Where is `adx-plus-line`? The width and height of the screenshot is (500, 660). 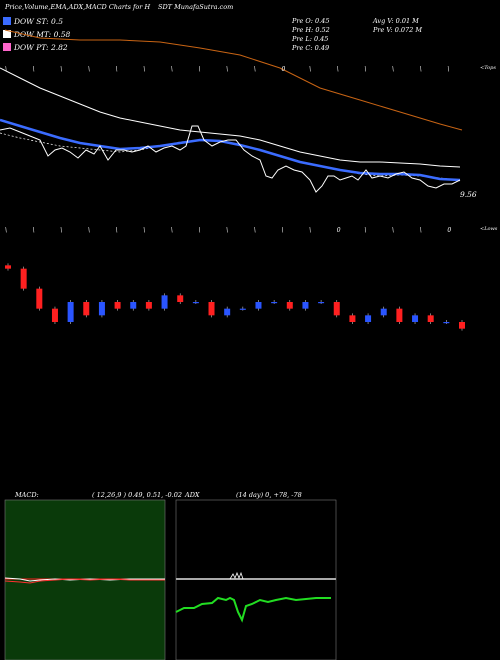
adx-plus-line is located at coordinates (253, 609).